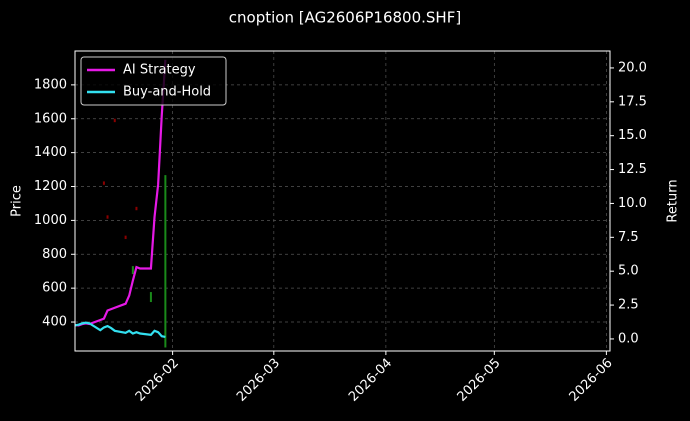 The height and width of the screenshot is (421, 690). I want to click on y2-tick-label: 0.0, so click(628, 338).